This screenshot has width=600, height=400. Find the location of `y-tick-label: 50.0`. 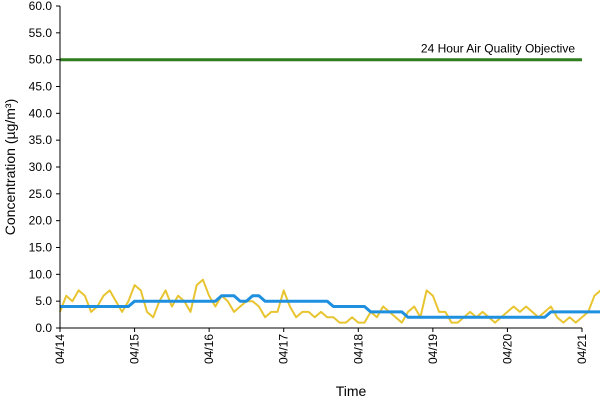

y-tick-label: 50.0 is located at coordinates (41, 60).